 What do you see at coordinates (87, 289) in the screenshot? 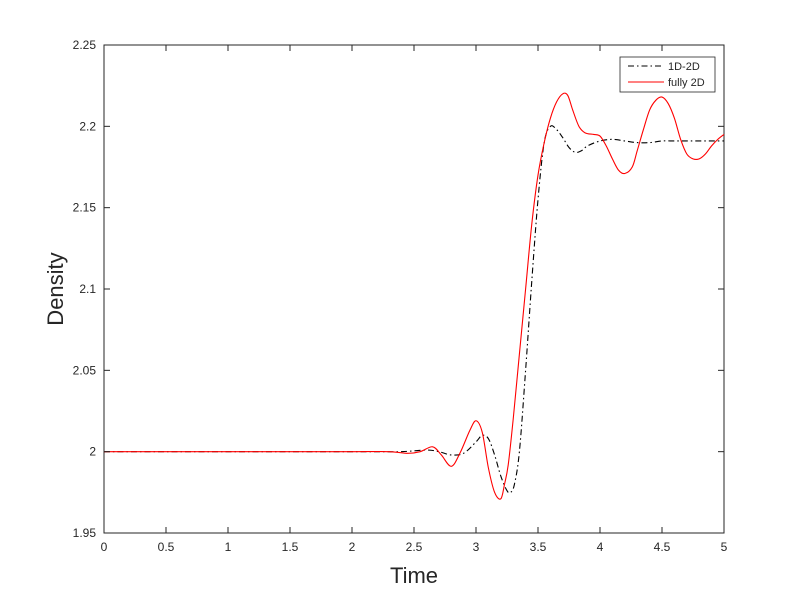
I see `y-tick-label: 2.1` at bounding box center [87, 289].